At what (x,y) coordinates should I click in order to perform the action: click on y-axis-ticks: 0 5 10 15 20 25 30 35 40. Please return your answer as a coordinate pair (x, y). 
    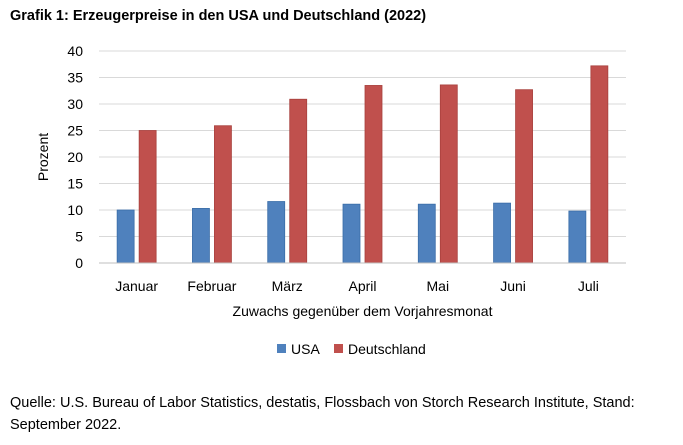
    Looking at the image, I should click on (75, 157).